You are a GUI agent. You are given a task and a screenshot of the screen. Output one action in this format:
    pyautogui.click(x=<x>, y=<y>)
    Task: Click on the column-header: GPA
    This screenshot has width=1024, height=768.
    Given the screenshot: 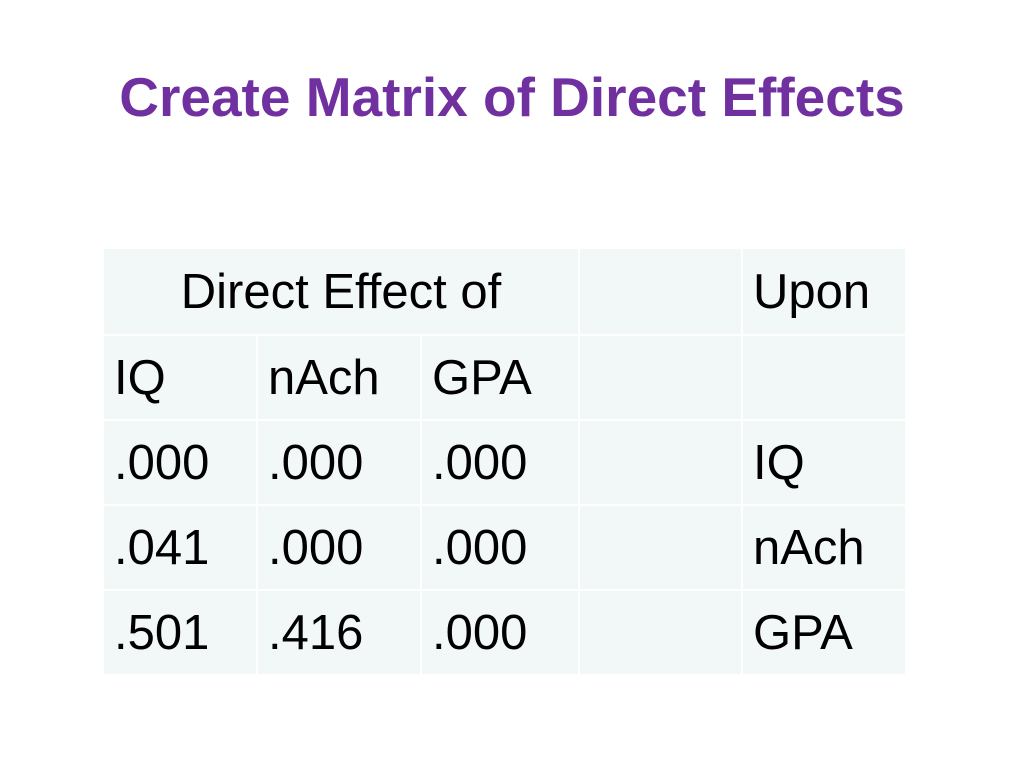 What is the action you would take?
    pyautogui.click(x=500, y=377)
    